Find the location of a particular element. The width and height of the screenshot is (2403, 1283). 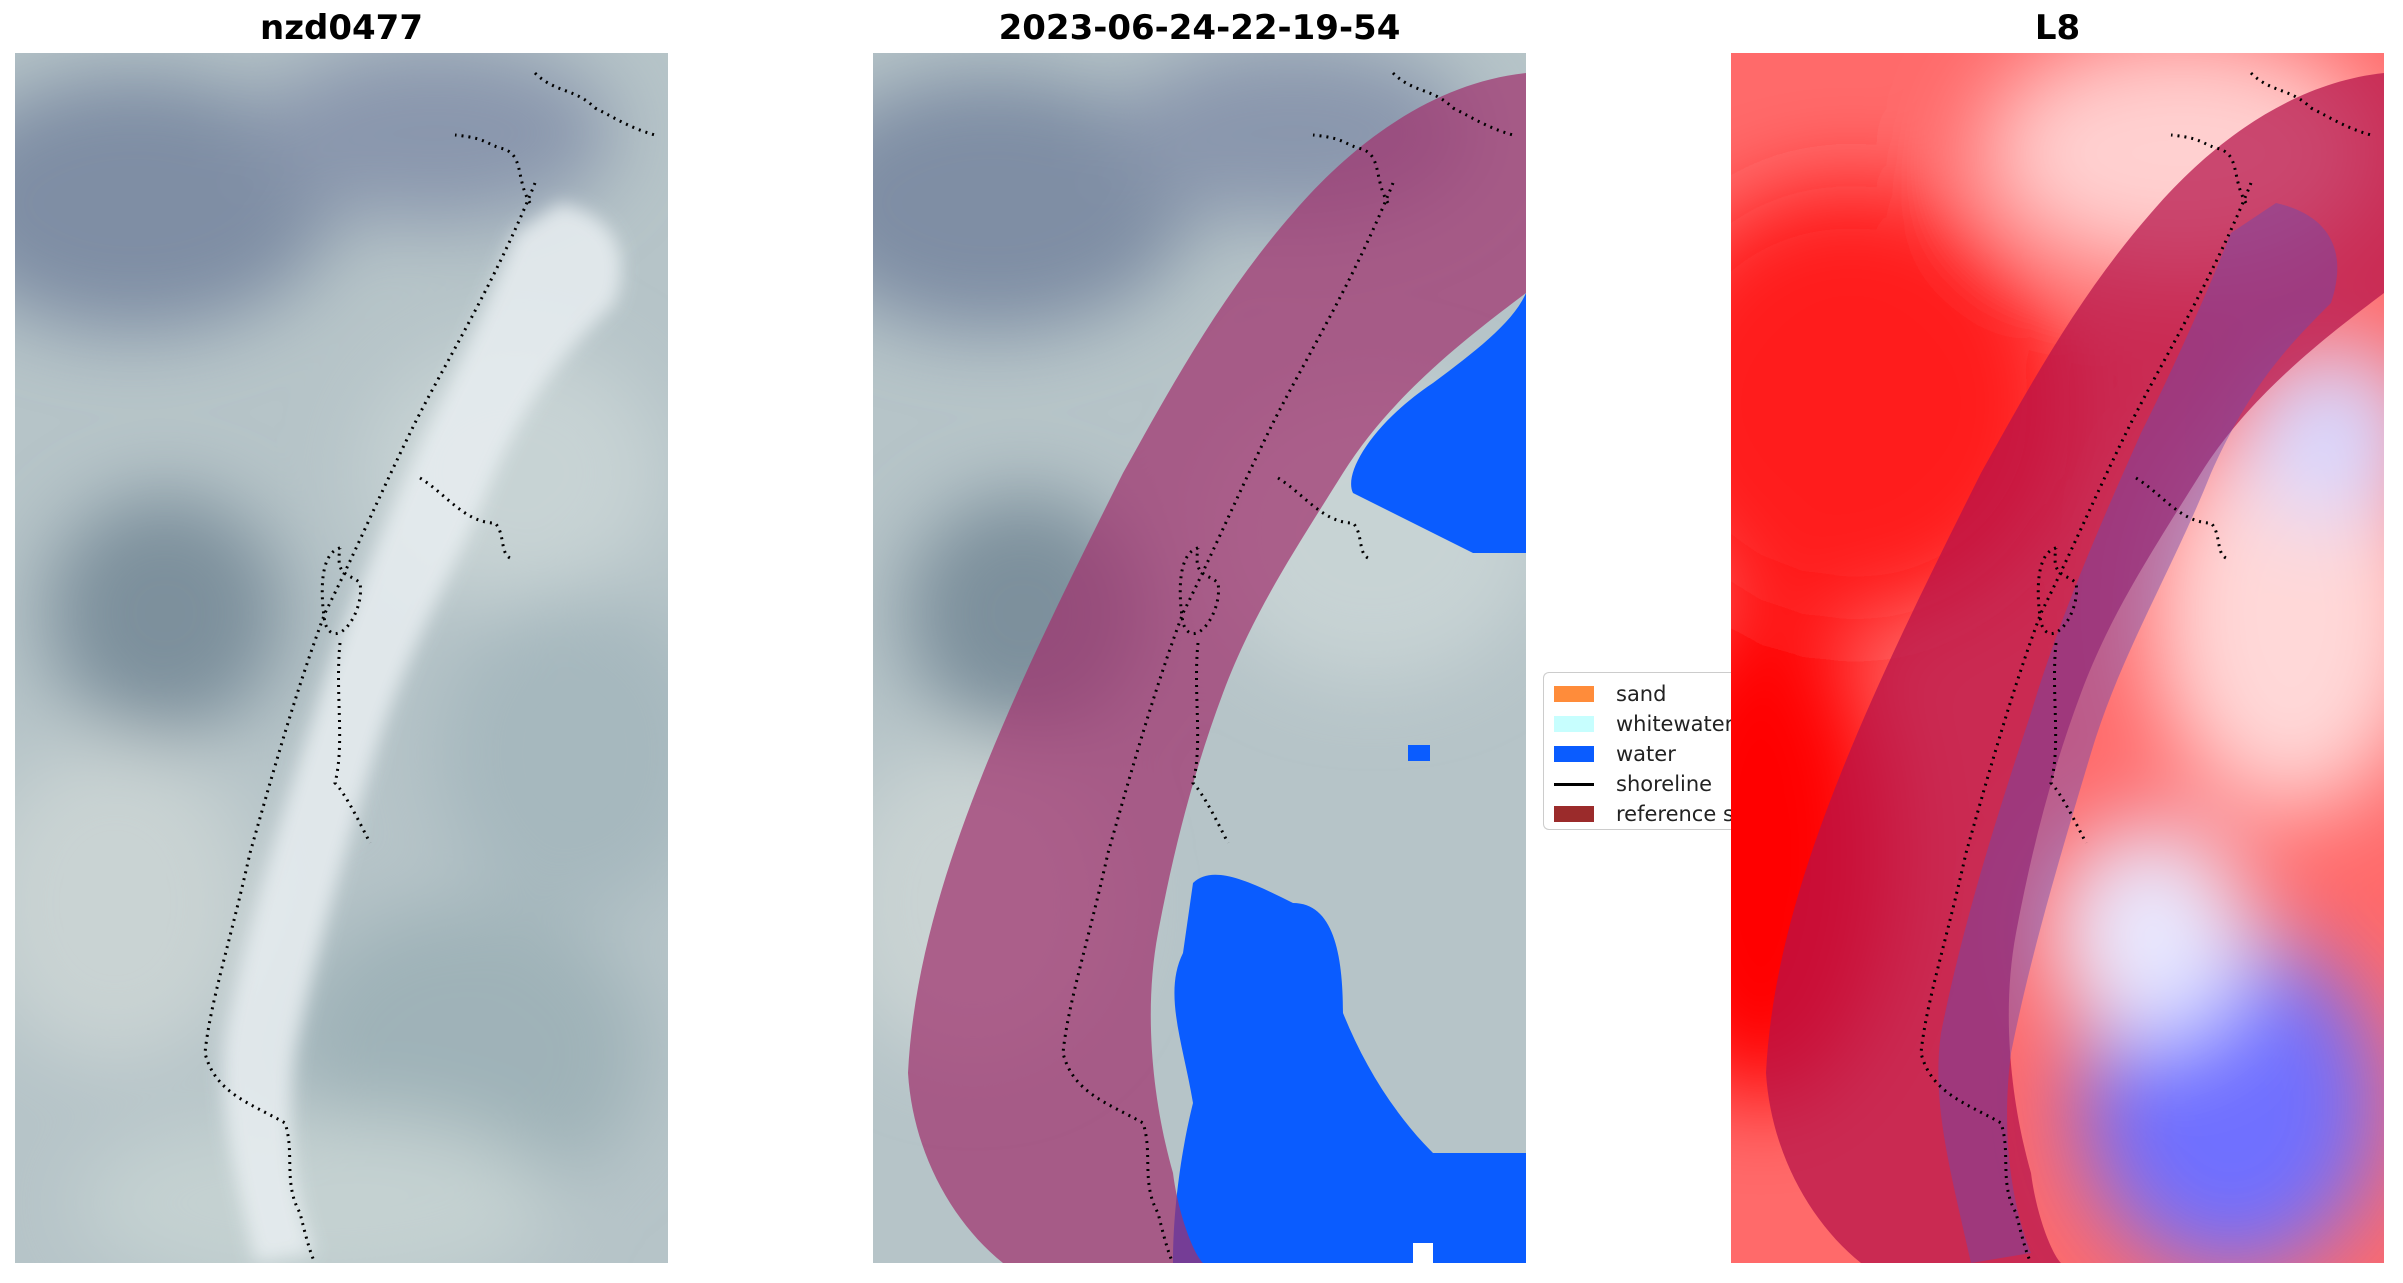

legend-label: reference sh is located at coordinates (1673, 814).